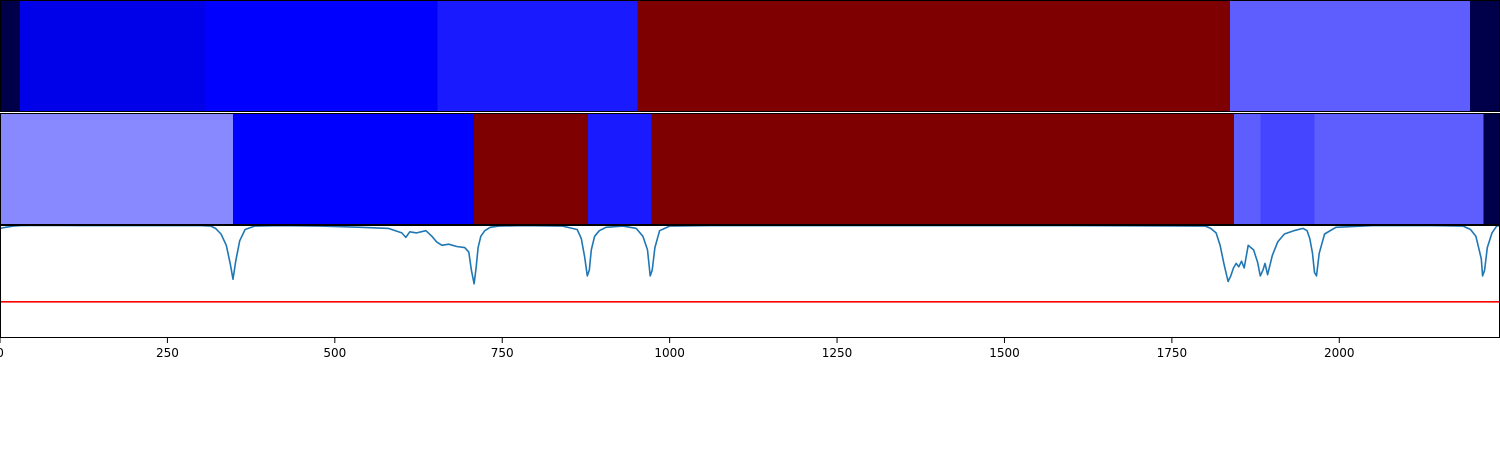 This screenshot has width=1500, height=450. What do you see at coordinates (502, 353) in the screenshot?
I see `x-tick-label: 750` at bounding box center [502, 353].